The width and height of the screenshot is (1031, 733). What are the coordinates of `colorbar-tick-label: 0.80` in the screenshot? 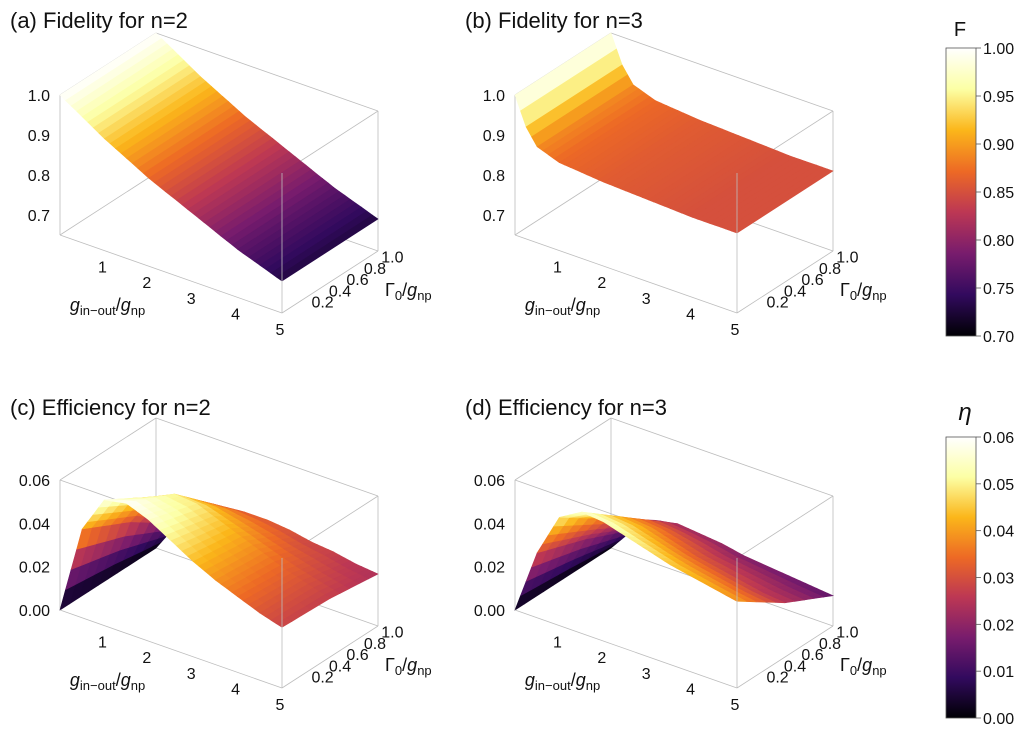 It's located at (998, 241).